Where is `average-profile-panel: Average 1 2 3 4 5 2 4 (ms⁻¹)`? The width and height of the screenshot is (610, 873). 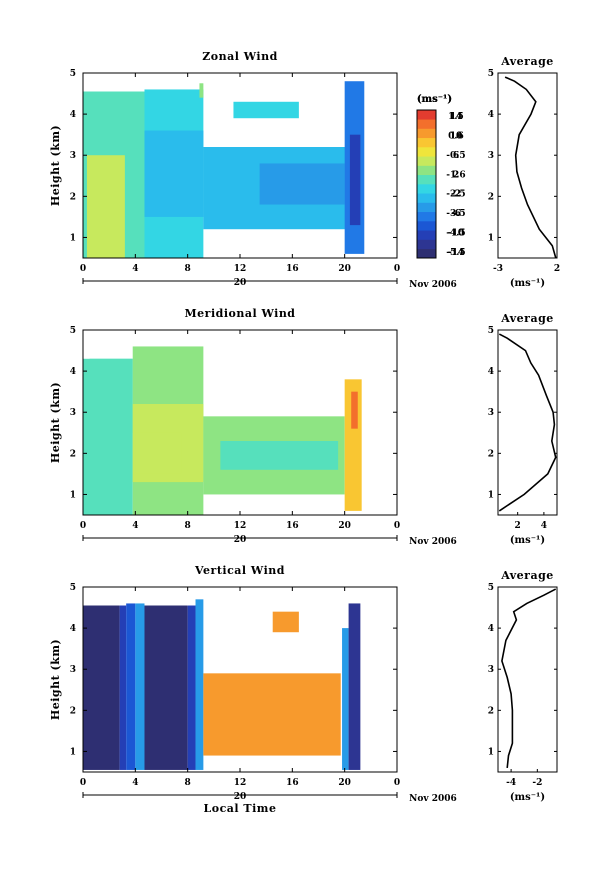
average-profile-panel: Average 1 2 3 4 5 2 4 (ms⁻¹) is located at coordinates (523, 429).